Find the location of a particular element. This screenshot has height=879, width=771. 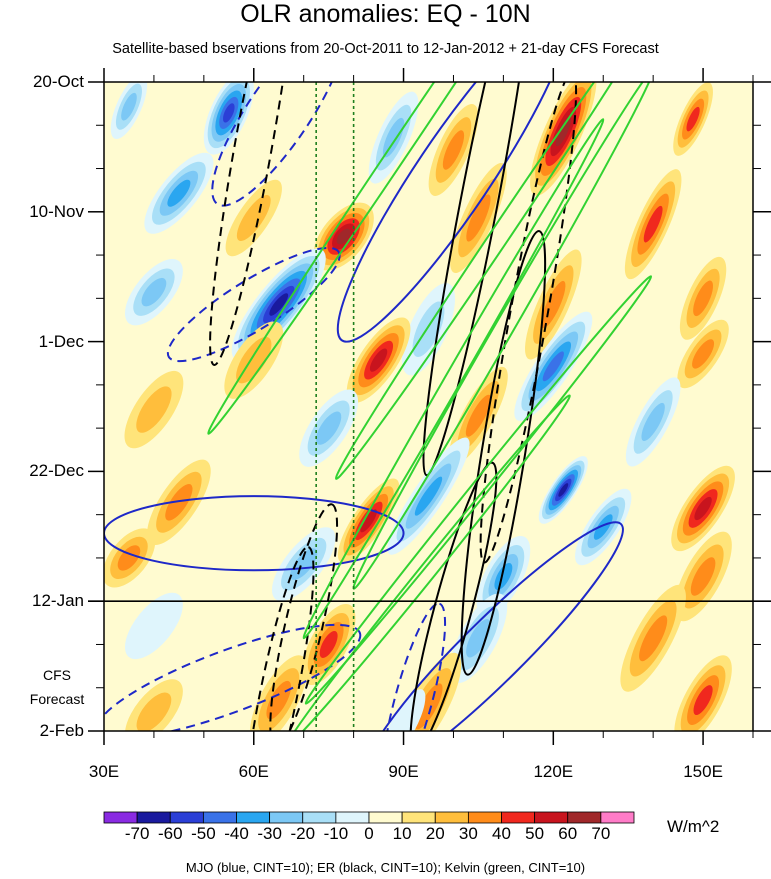

colorbar-label: -30 is located at coordinates (269, 833).